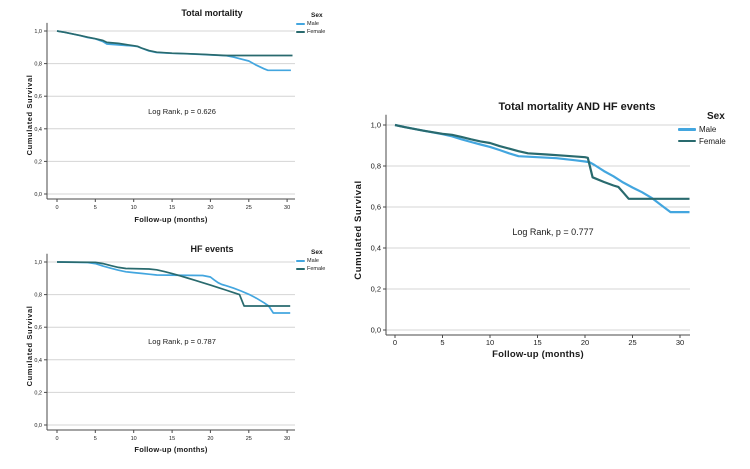  Describe the element at coordinates (212, 249) in the screenshot. I see `chart-title: HF events` at that location.